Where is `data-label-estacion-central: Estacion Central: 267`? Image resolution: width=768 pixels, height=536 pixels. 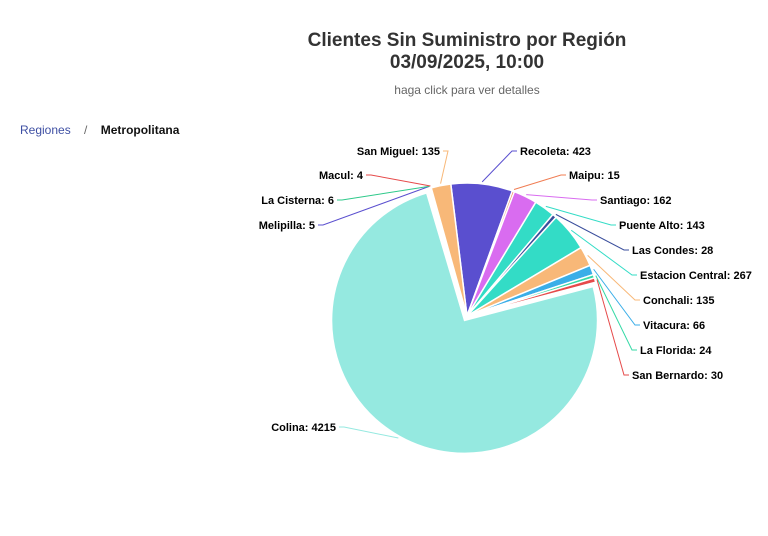
data-label-estacion-central: Estacion Central: 267 is located at coordinates (696, 276).